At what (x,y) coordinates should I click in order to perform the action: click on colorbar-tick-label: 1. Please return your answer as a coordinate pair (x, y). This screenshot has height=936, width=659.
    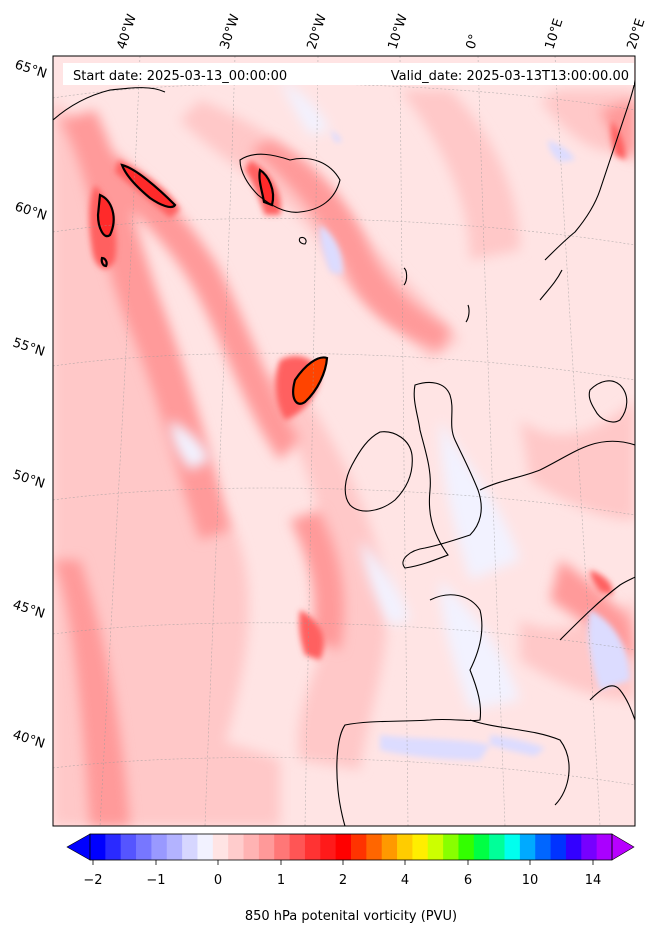
    Looking at the image, I should click on (281, 880).